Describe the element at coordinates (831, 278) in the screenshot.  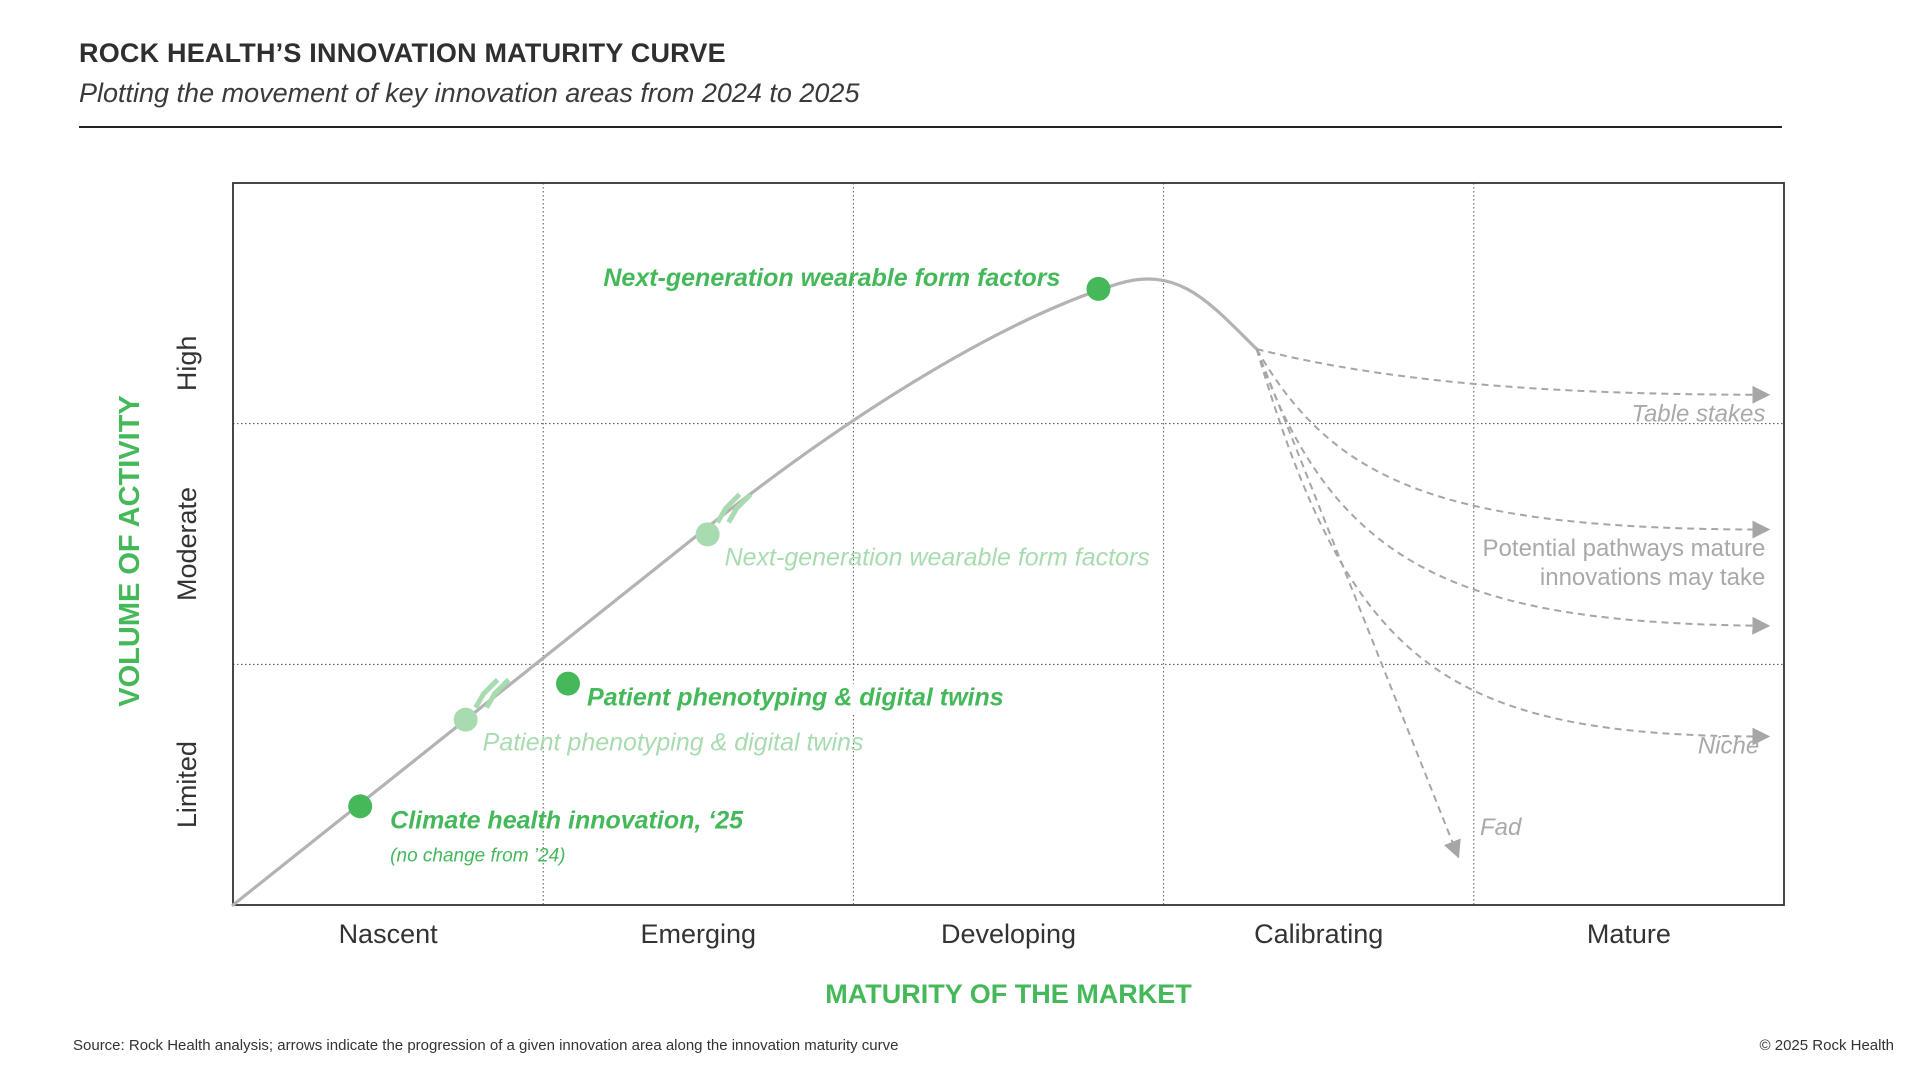
I see `point-2025-label: Next-generation wearable form factors` at that location.